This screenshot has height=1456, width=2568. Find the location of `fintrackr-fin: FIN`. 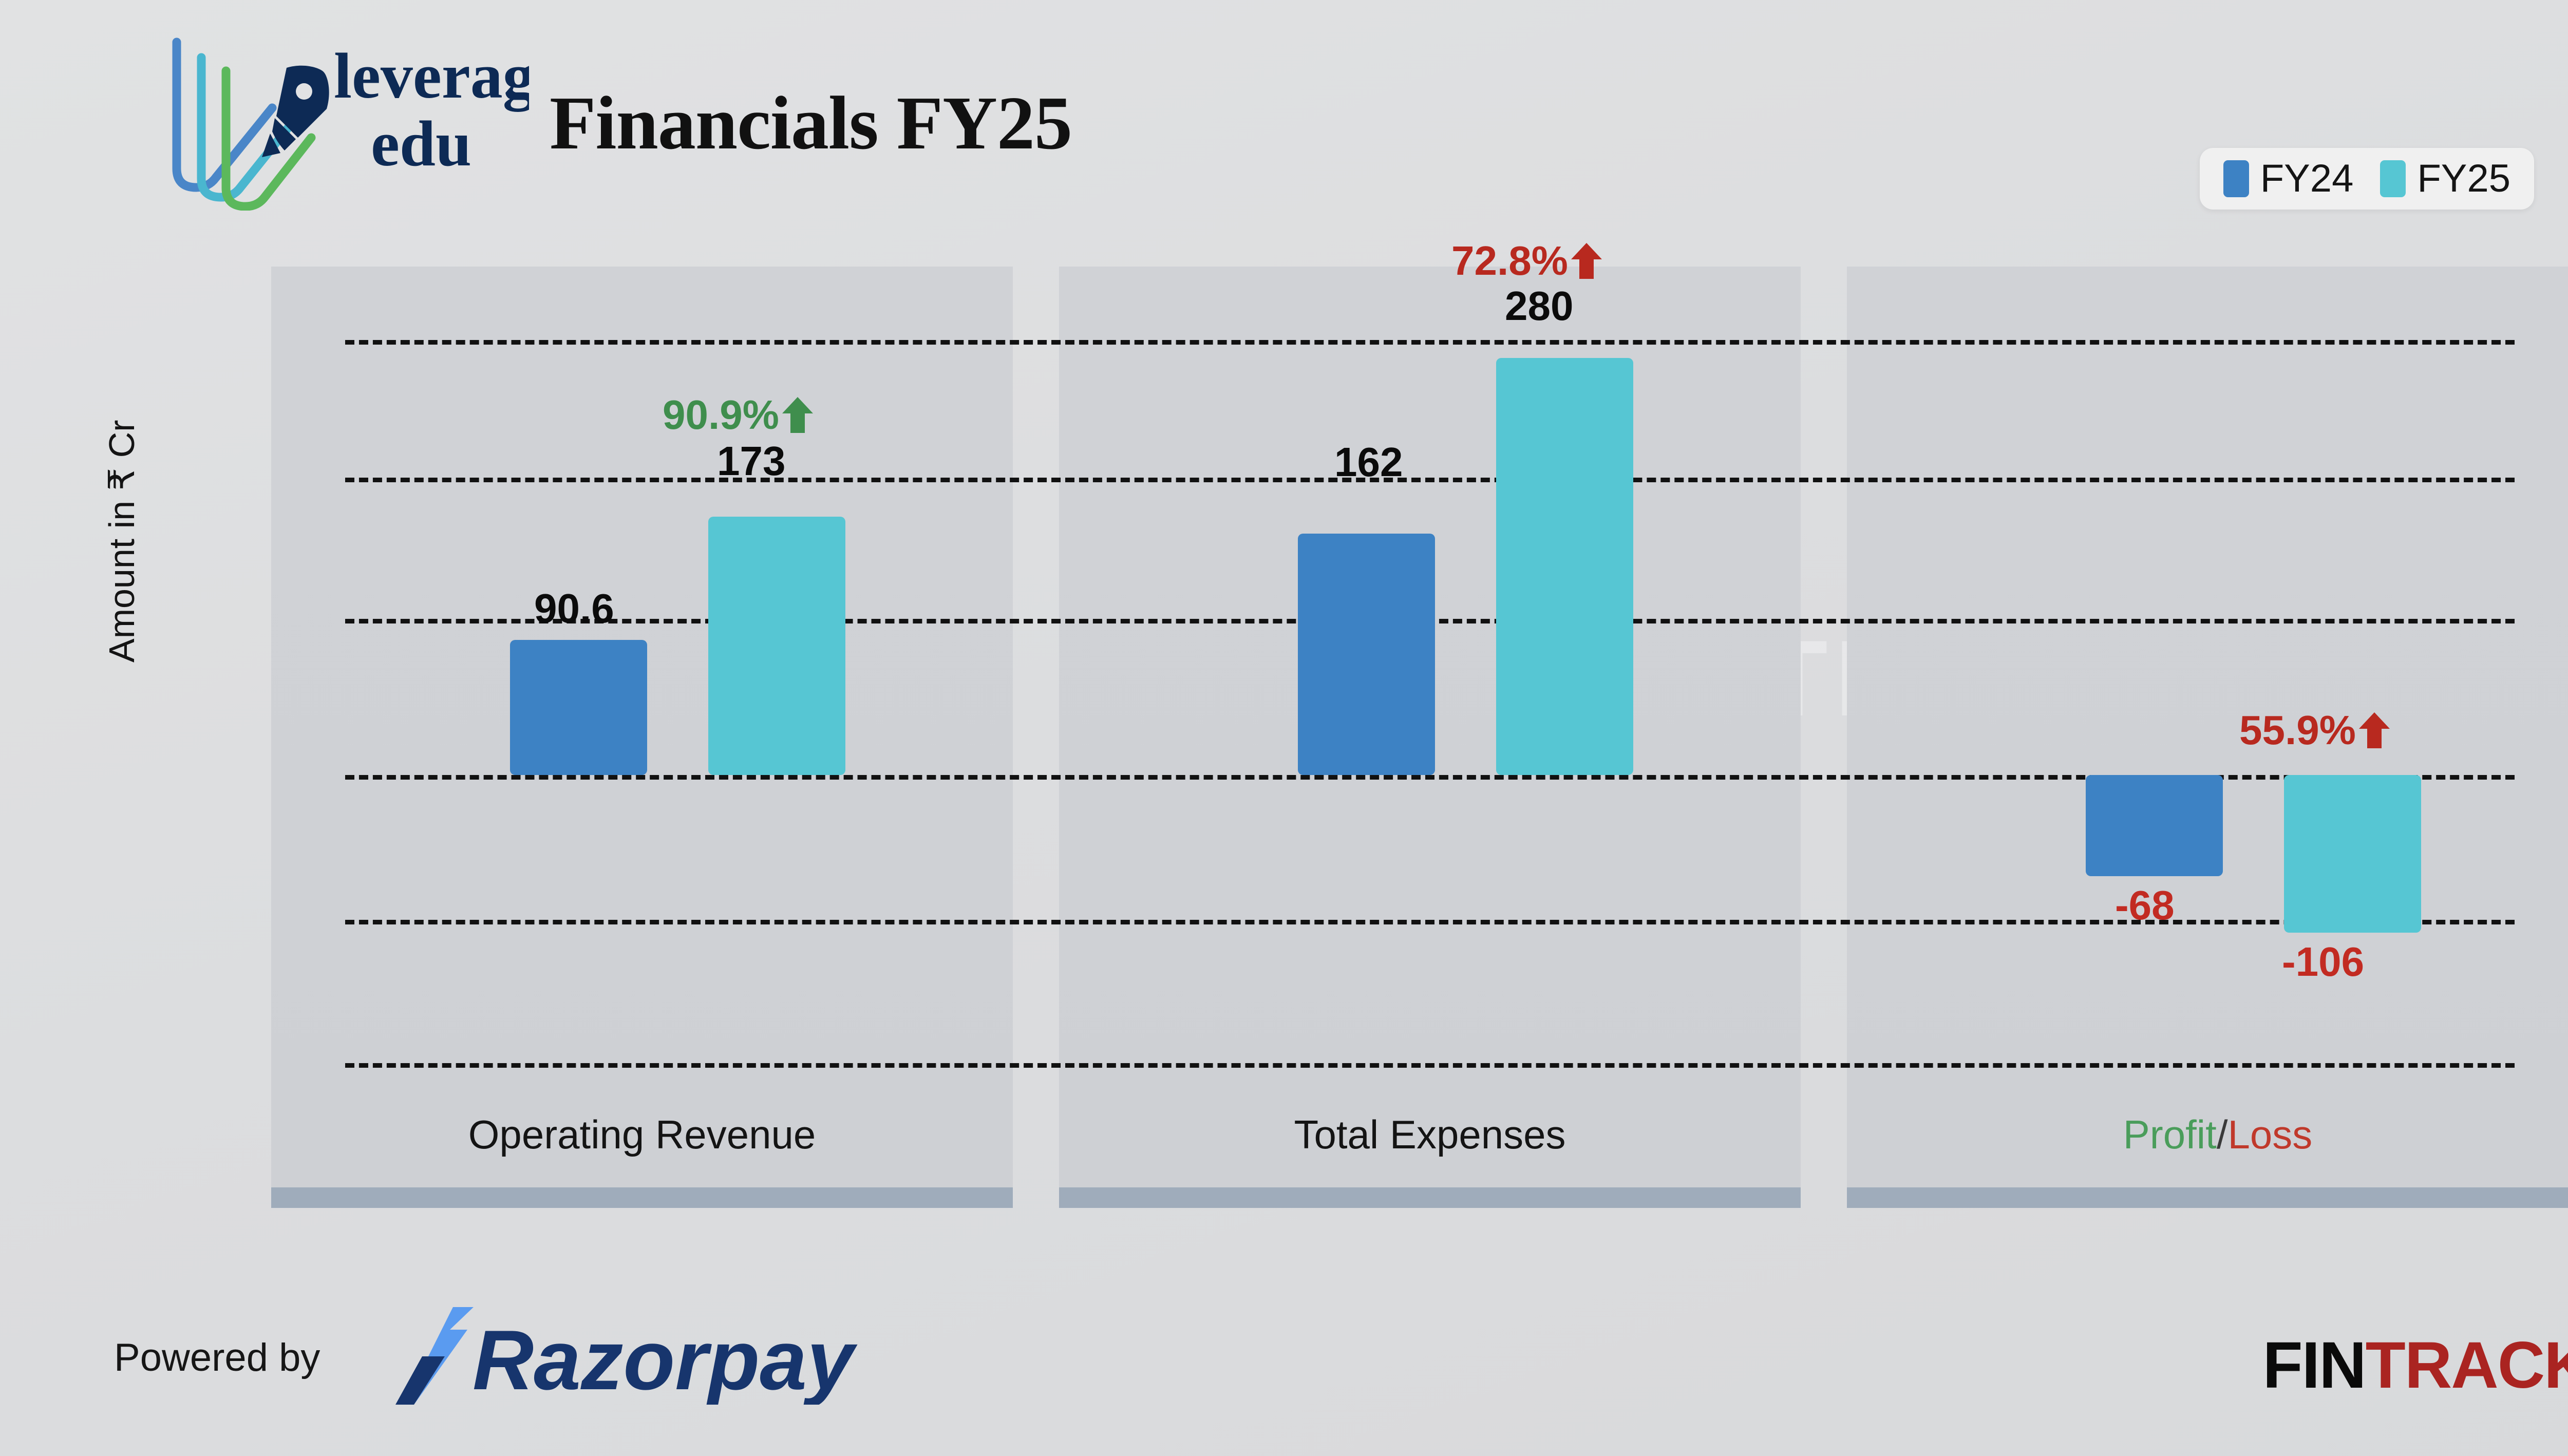

fintrackr-fin: FIN is located at coordinates (2314, 1365).